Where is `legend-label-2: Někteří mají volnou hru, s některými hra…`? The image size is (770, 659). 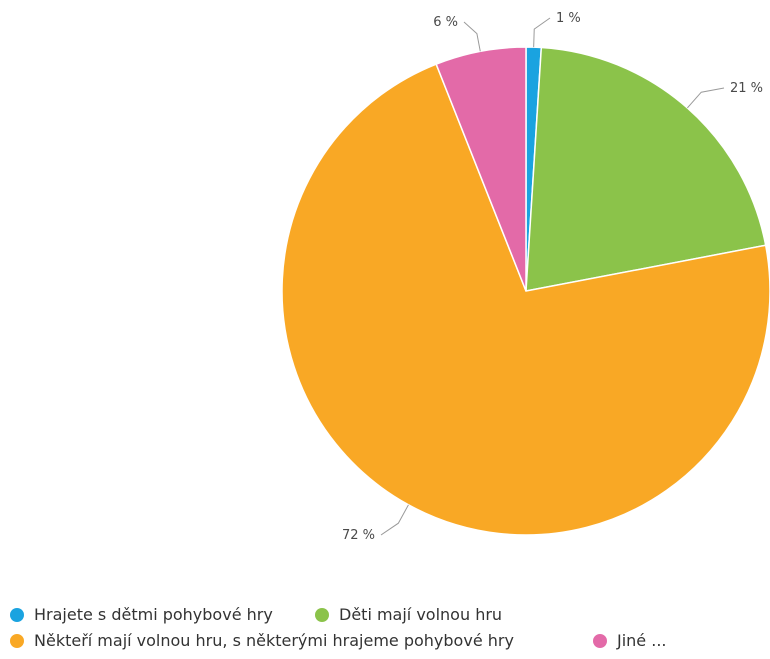
legend-label-2: Někteří mají volnou hru, s některými hra… is located at coordinates (274, 640).